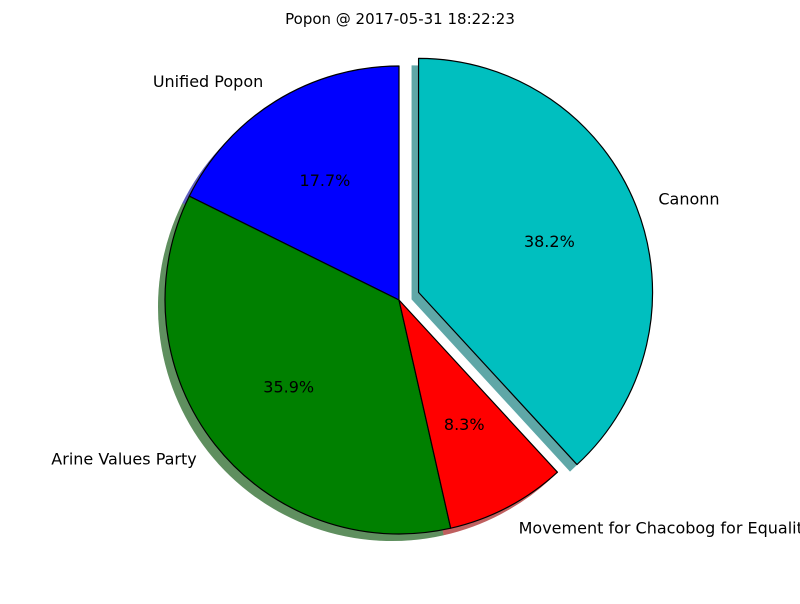 The height and width of the screenshot is (604, 800). What do you see at coordinates (659, 527) in the screenshot?
I see `slice-label-movement-for-chacobog-for-equality: Movement for Chacobog for Equality` at bounding box center [659, 527].